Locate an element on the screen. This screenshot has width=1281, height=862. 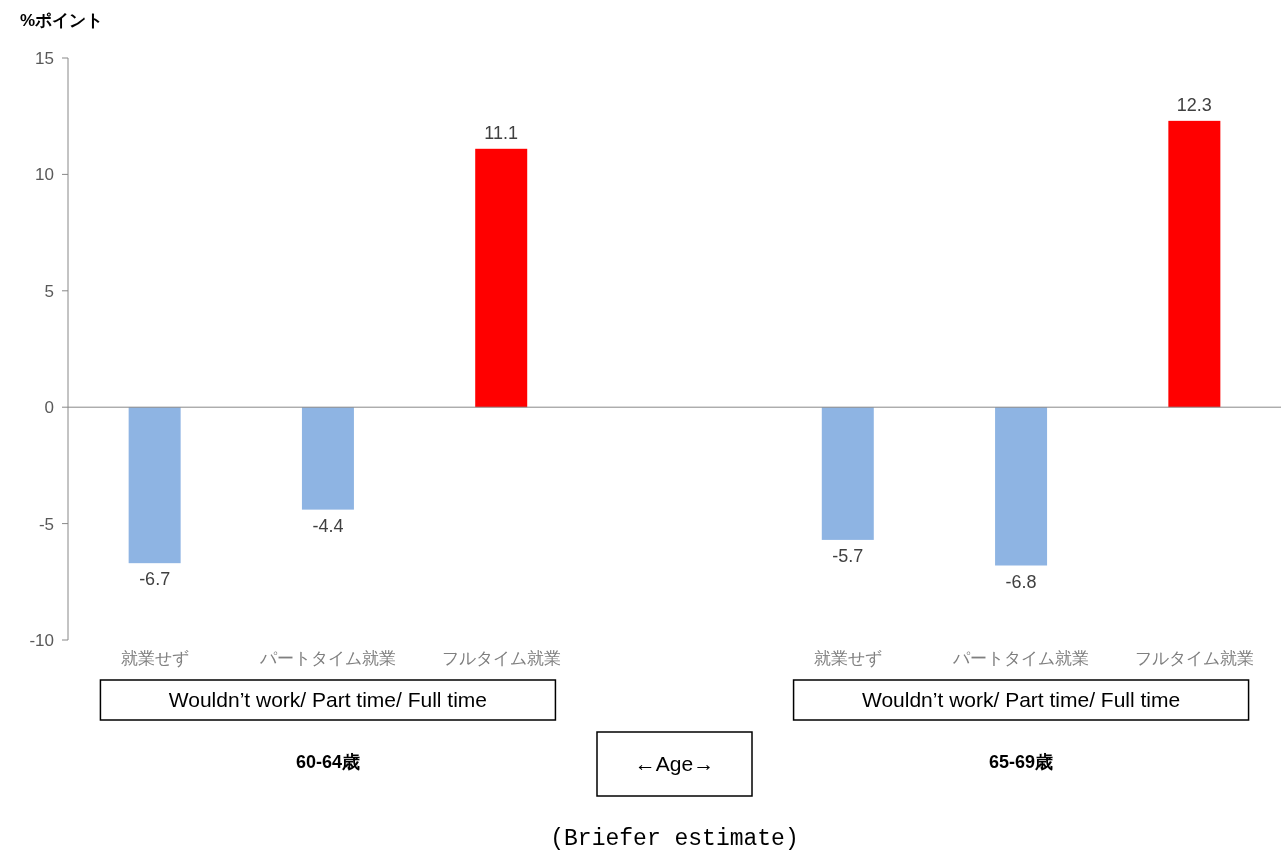
y-tick-label: 10 is located at coordinates (44, 175).